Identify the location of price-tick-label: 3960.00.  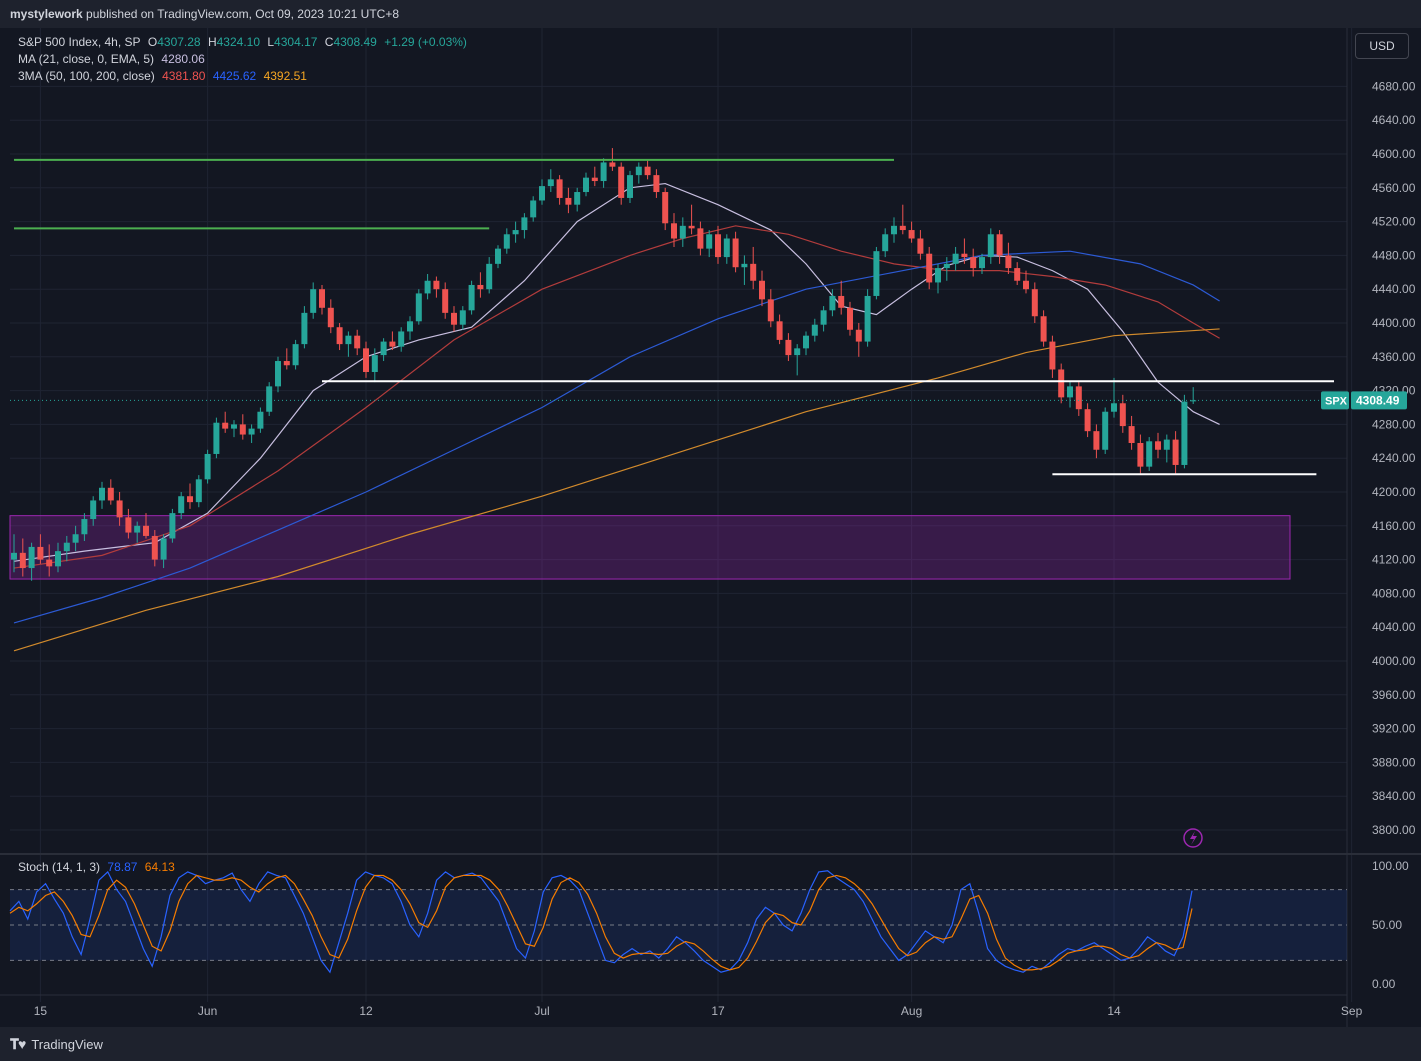
(1394, 695).